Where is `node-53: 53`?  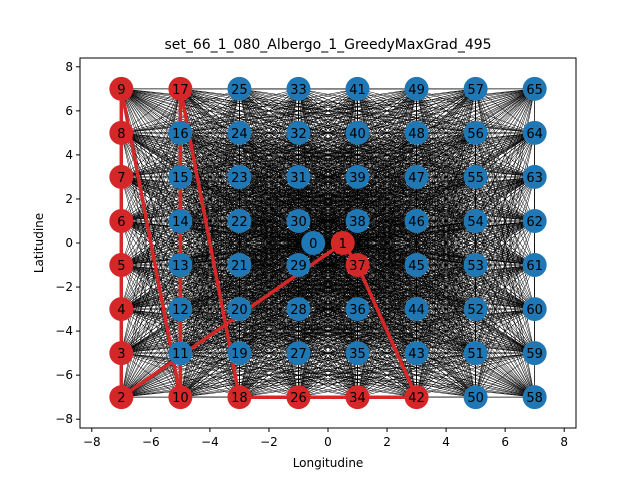 node-53: 53 is located at coordinates (475, 265).